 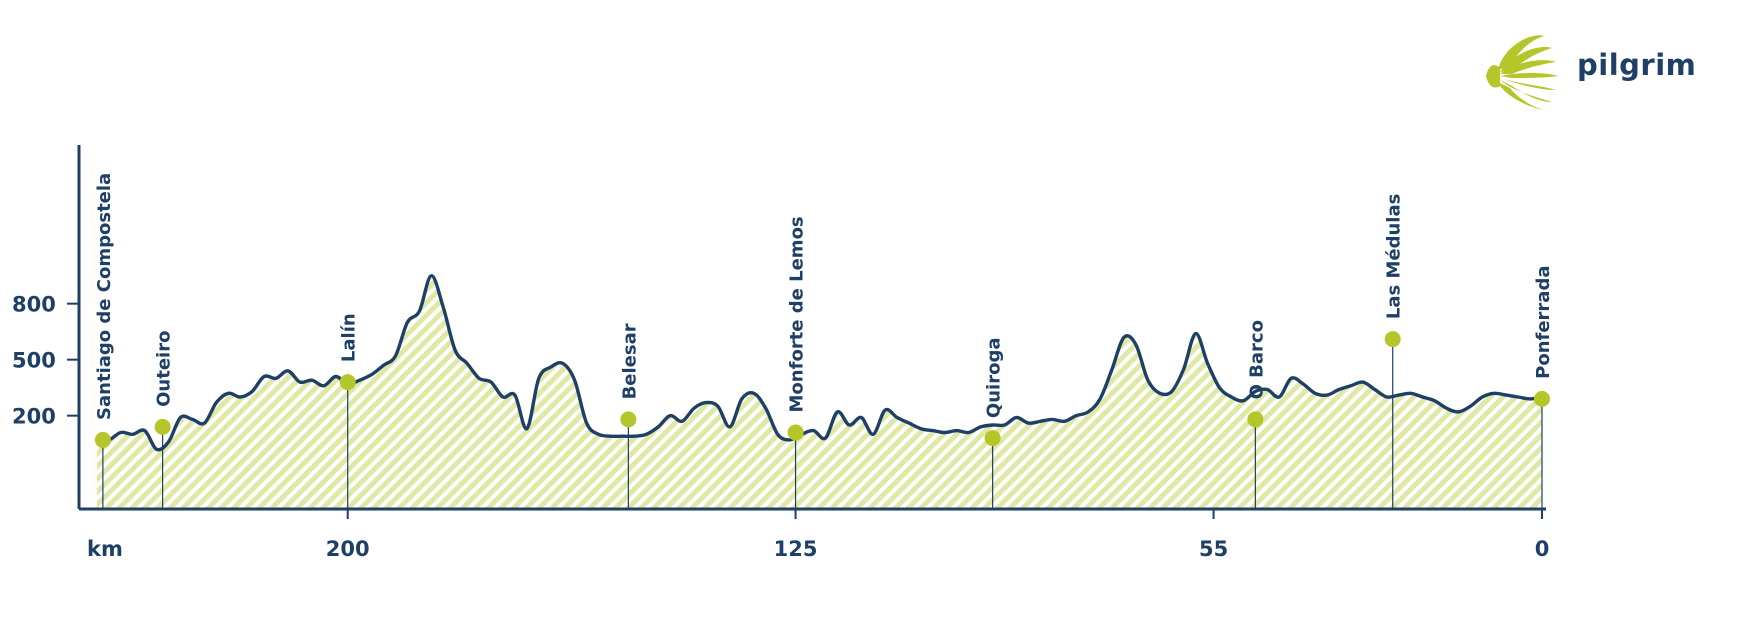 I want to click on x-axis-label: km, so click(x=105, y=549).